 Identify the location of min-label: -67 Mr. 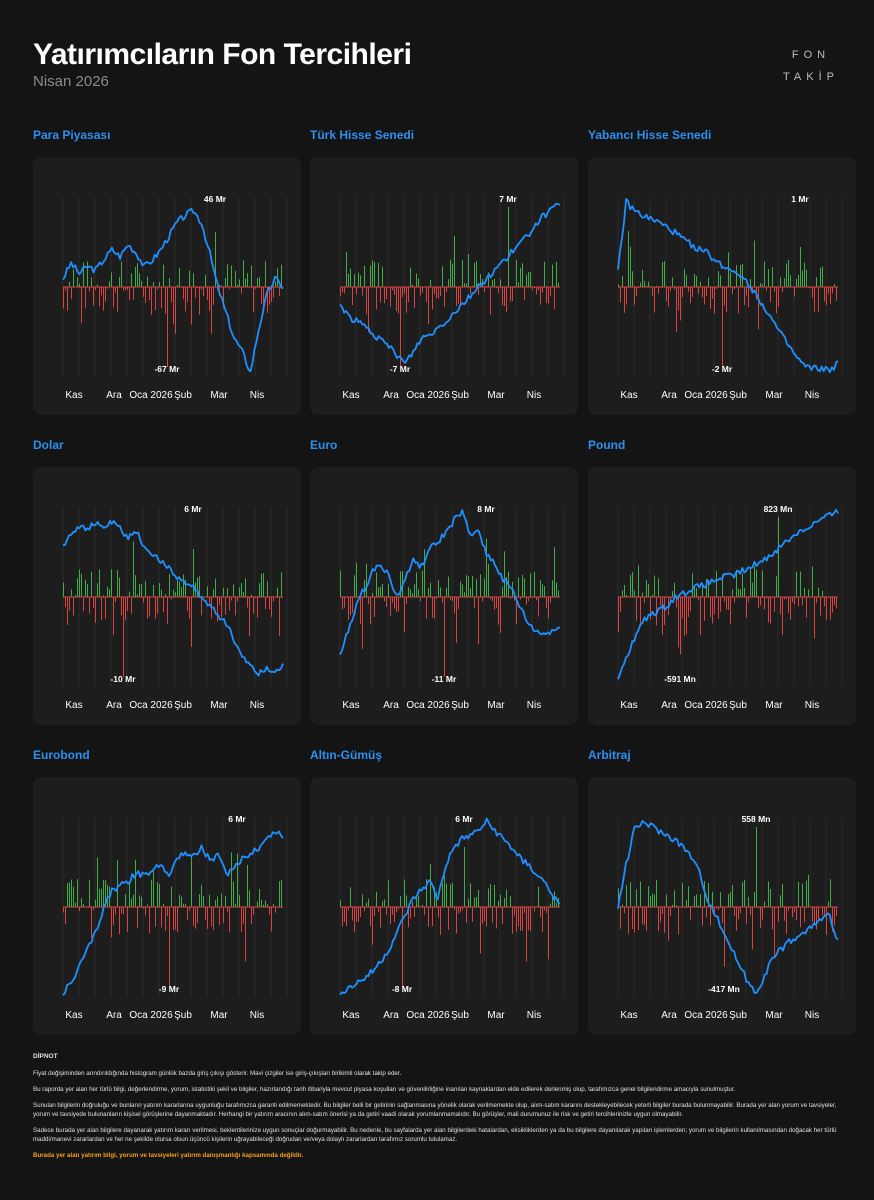
(167, 369).